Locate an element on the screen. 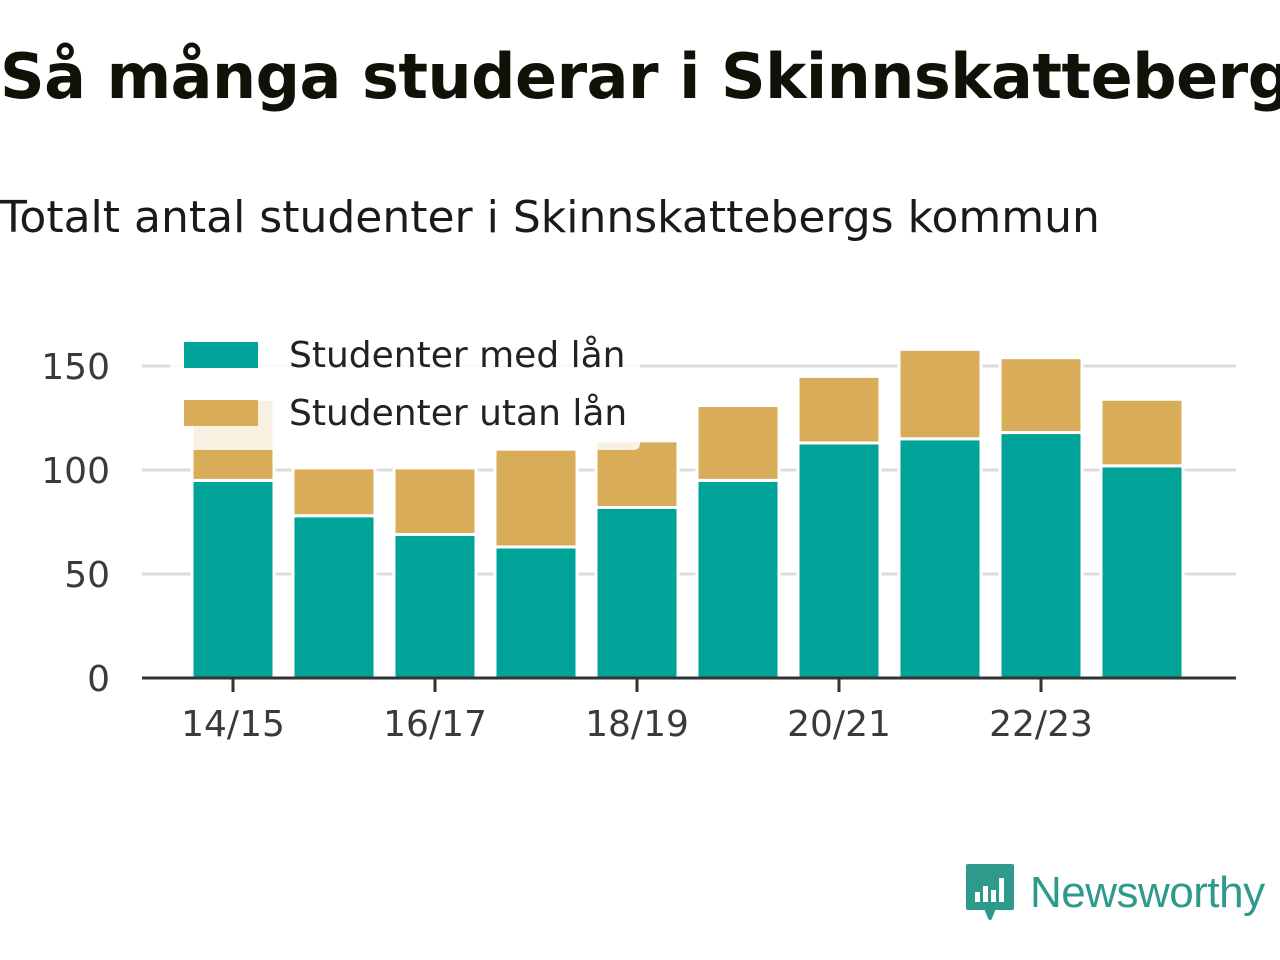 The height and width of the screenshot is (960, 1280). legend-box is located at coordinates (405, 389).